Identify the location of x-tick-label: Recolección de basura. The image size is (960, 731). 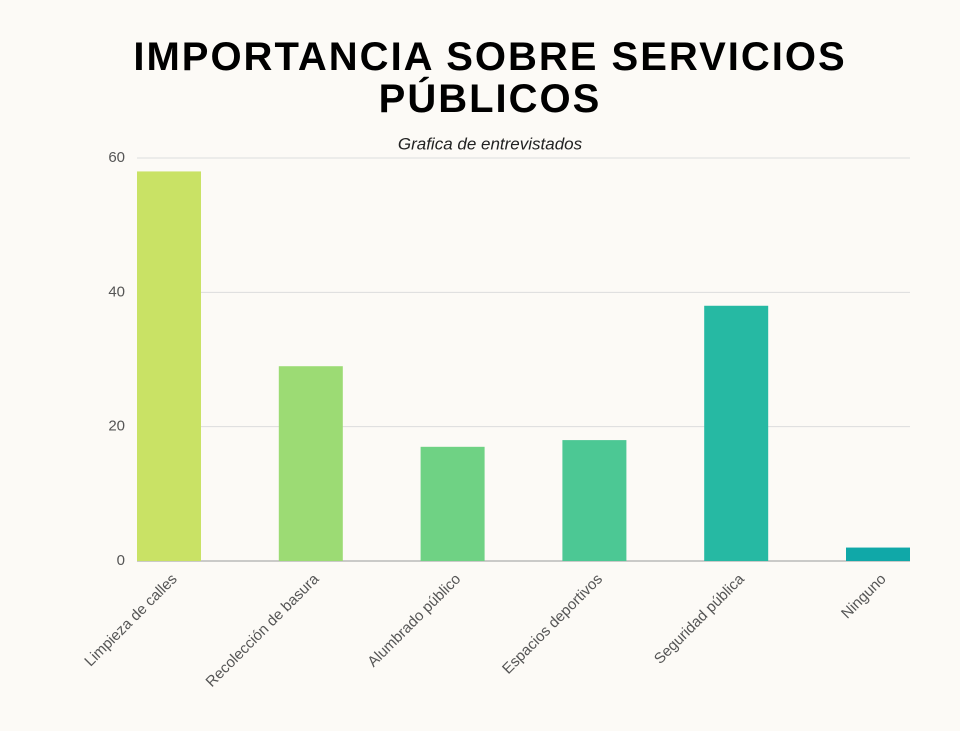
(263, 630).